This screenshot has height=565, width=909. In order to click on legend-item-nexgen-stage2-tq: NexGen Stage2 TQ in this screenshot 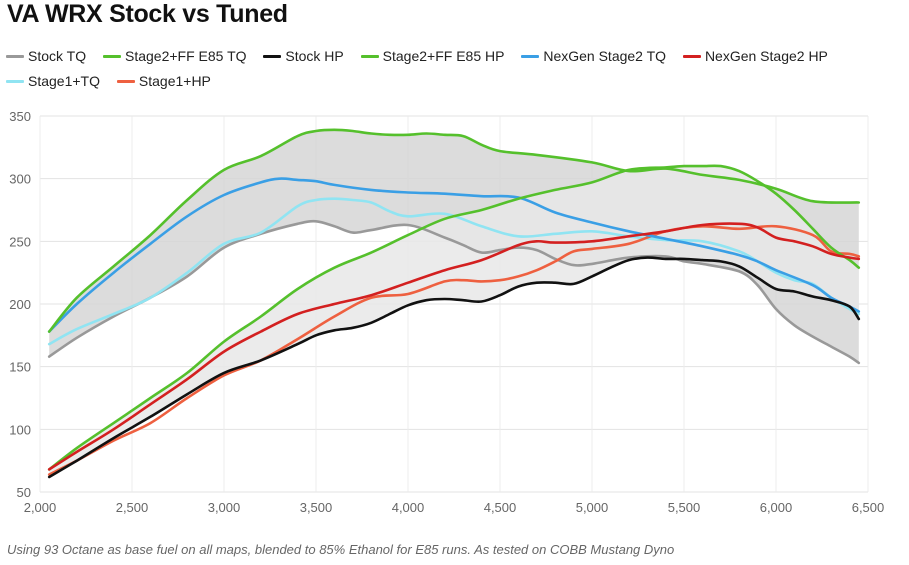, I will do `click(593, 56)`.